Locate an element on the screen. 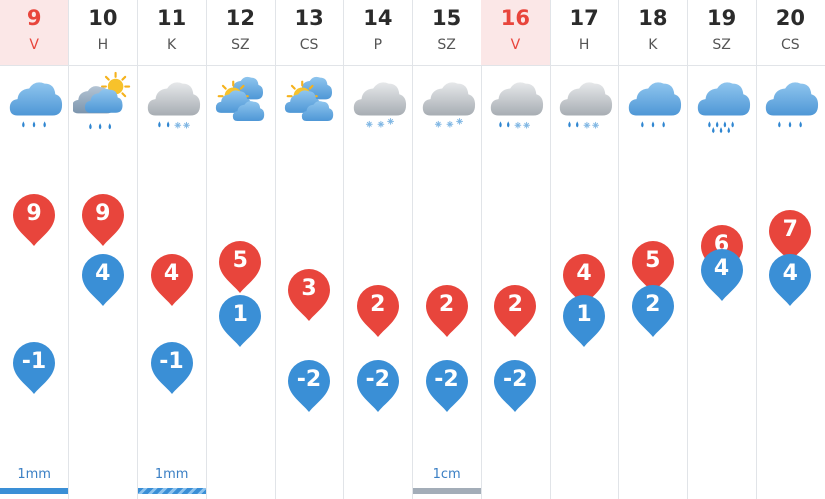  day-column: 15 SZ 2 -2 1cm is located at coordinates (447, 249).